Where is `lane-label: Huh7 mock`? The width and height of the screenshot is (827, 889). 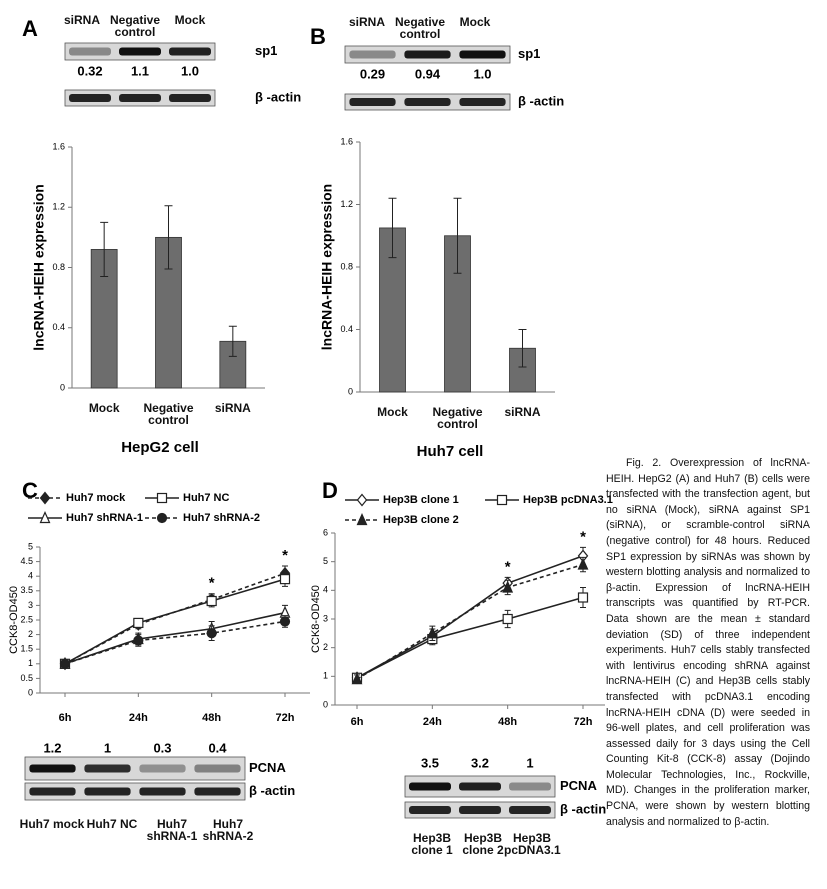
lane-label: Huh7 mock is located at coordinates (52, 824).